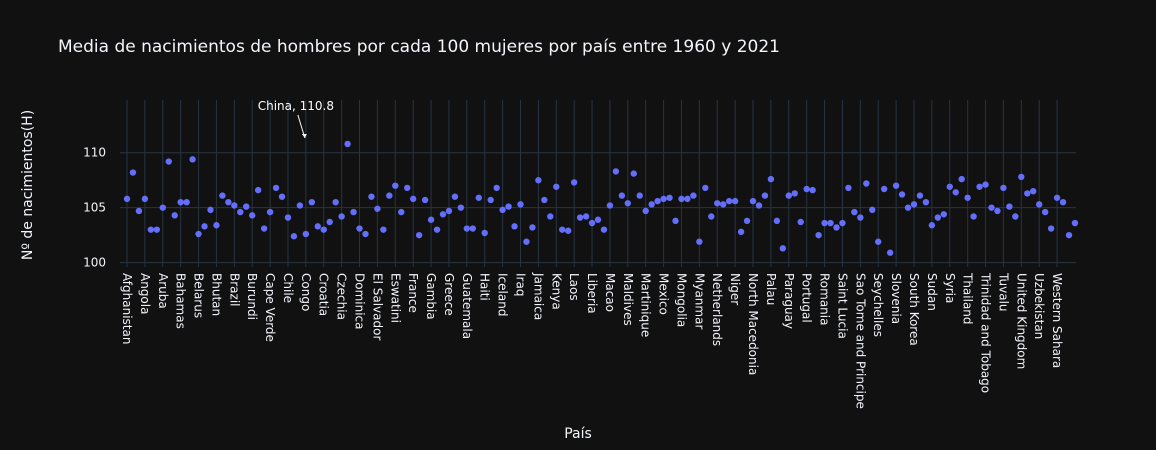 The width and height of the screenshot is (1156, 450). Describe the element at coordinates (467, 306) in the screenshot. I see `x-tick-label: Guatemala` at that location.